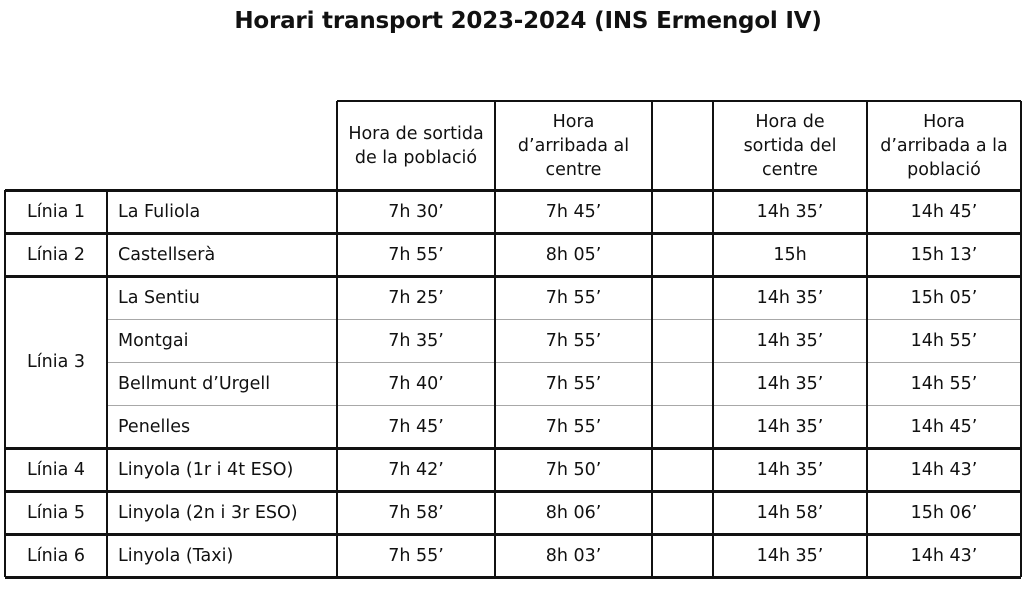 Image resolution: width=1024 pixels, height=595 pixels. I want to click on cell-line: Línia 1, so click(56, 211).